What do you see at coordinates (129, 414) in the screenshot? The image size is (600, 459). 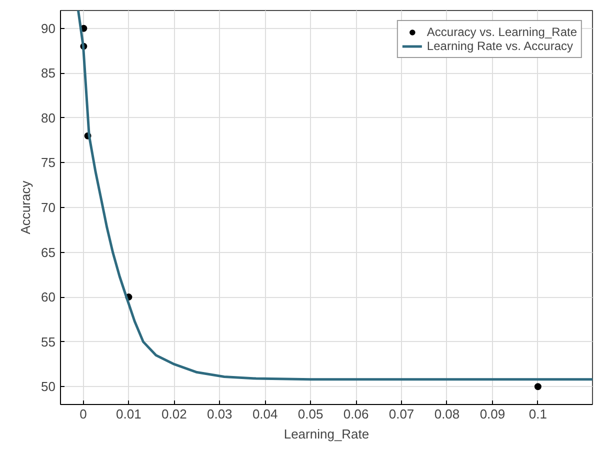 I see `x-tick-label: 0.01` at bounding box center [129, 414].